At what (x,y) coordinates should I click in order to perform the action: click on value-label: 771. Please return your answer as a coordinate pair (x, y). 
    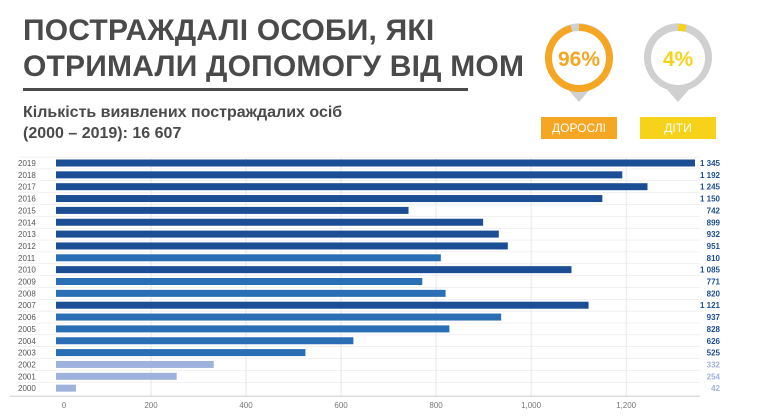
    Looking at the image, I should click on (714, 282).